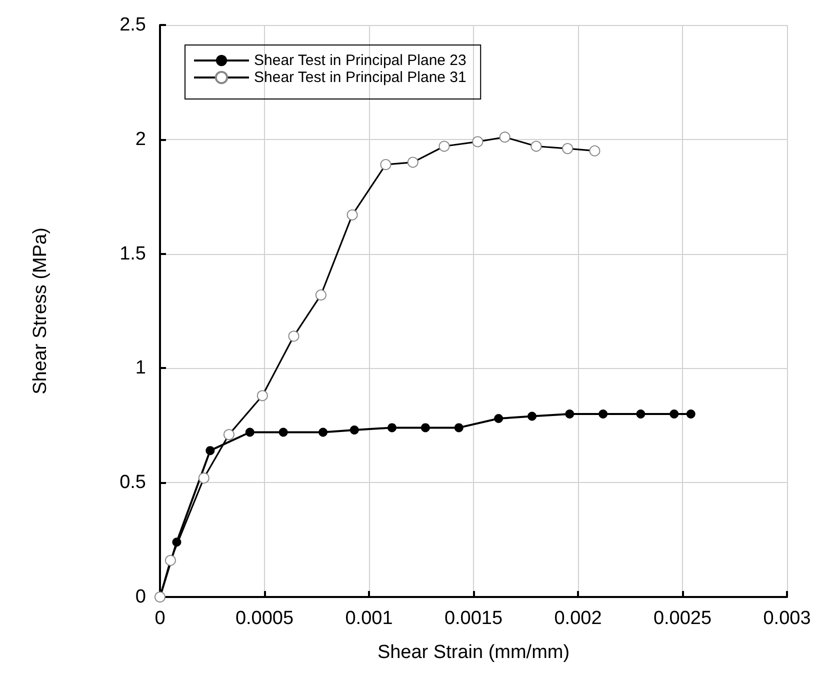  What do you see at coordinates (787, 618) in the screenshot?
I see `x-tick-label: 0.003` at bounding box center [787, 618].